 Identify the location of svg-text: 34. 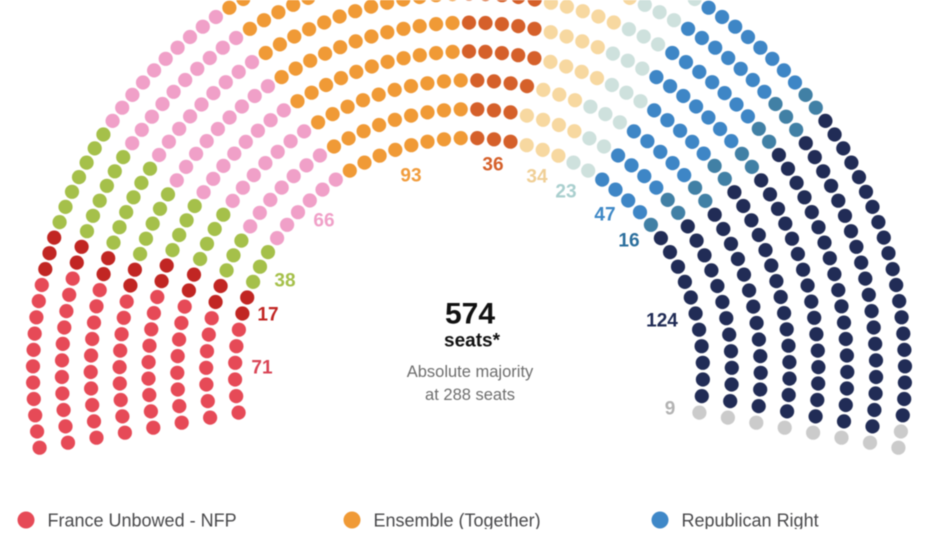
(537, 177).